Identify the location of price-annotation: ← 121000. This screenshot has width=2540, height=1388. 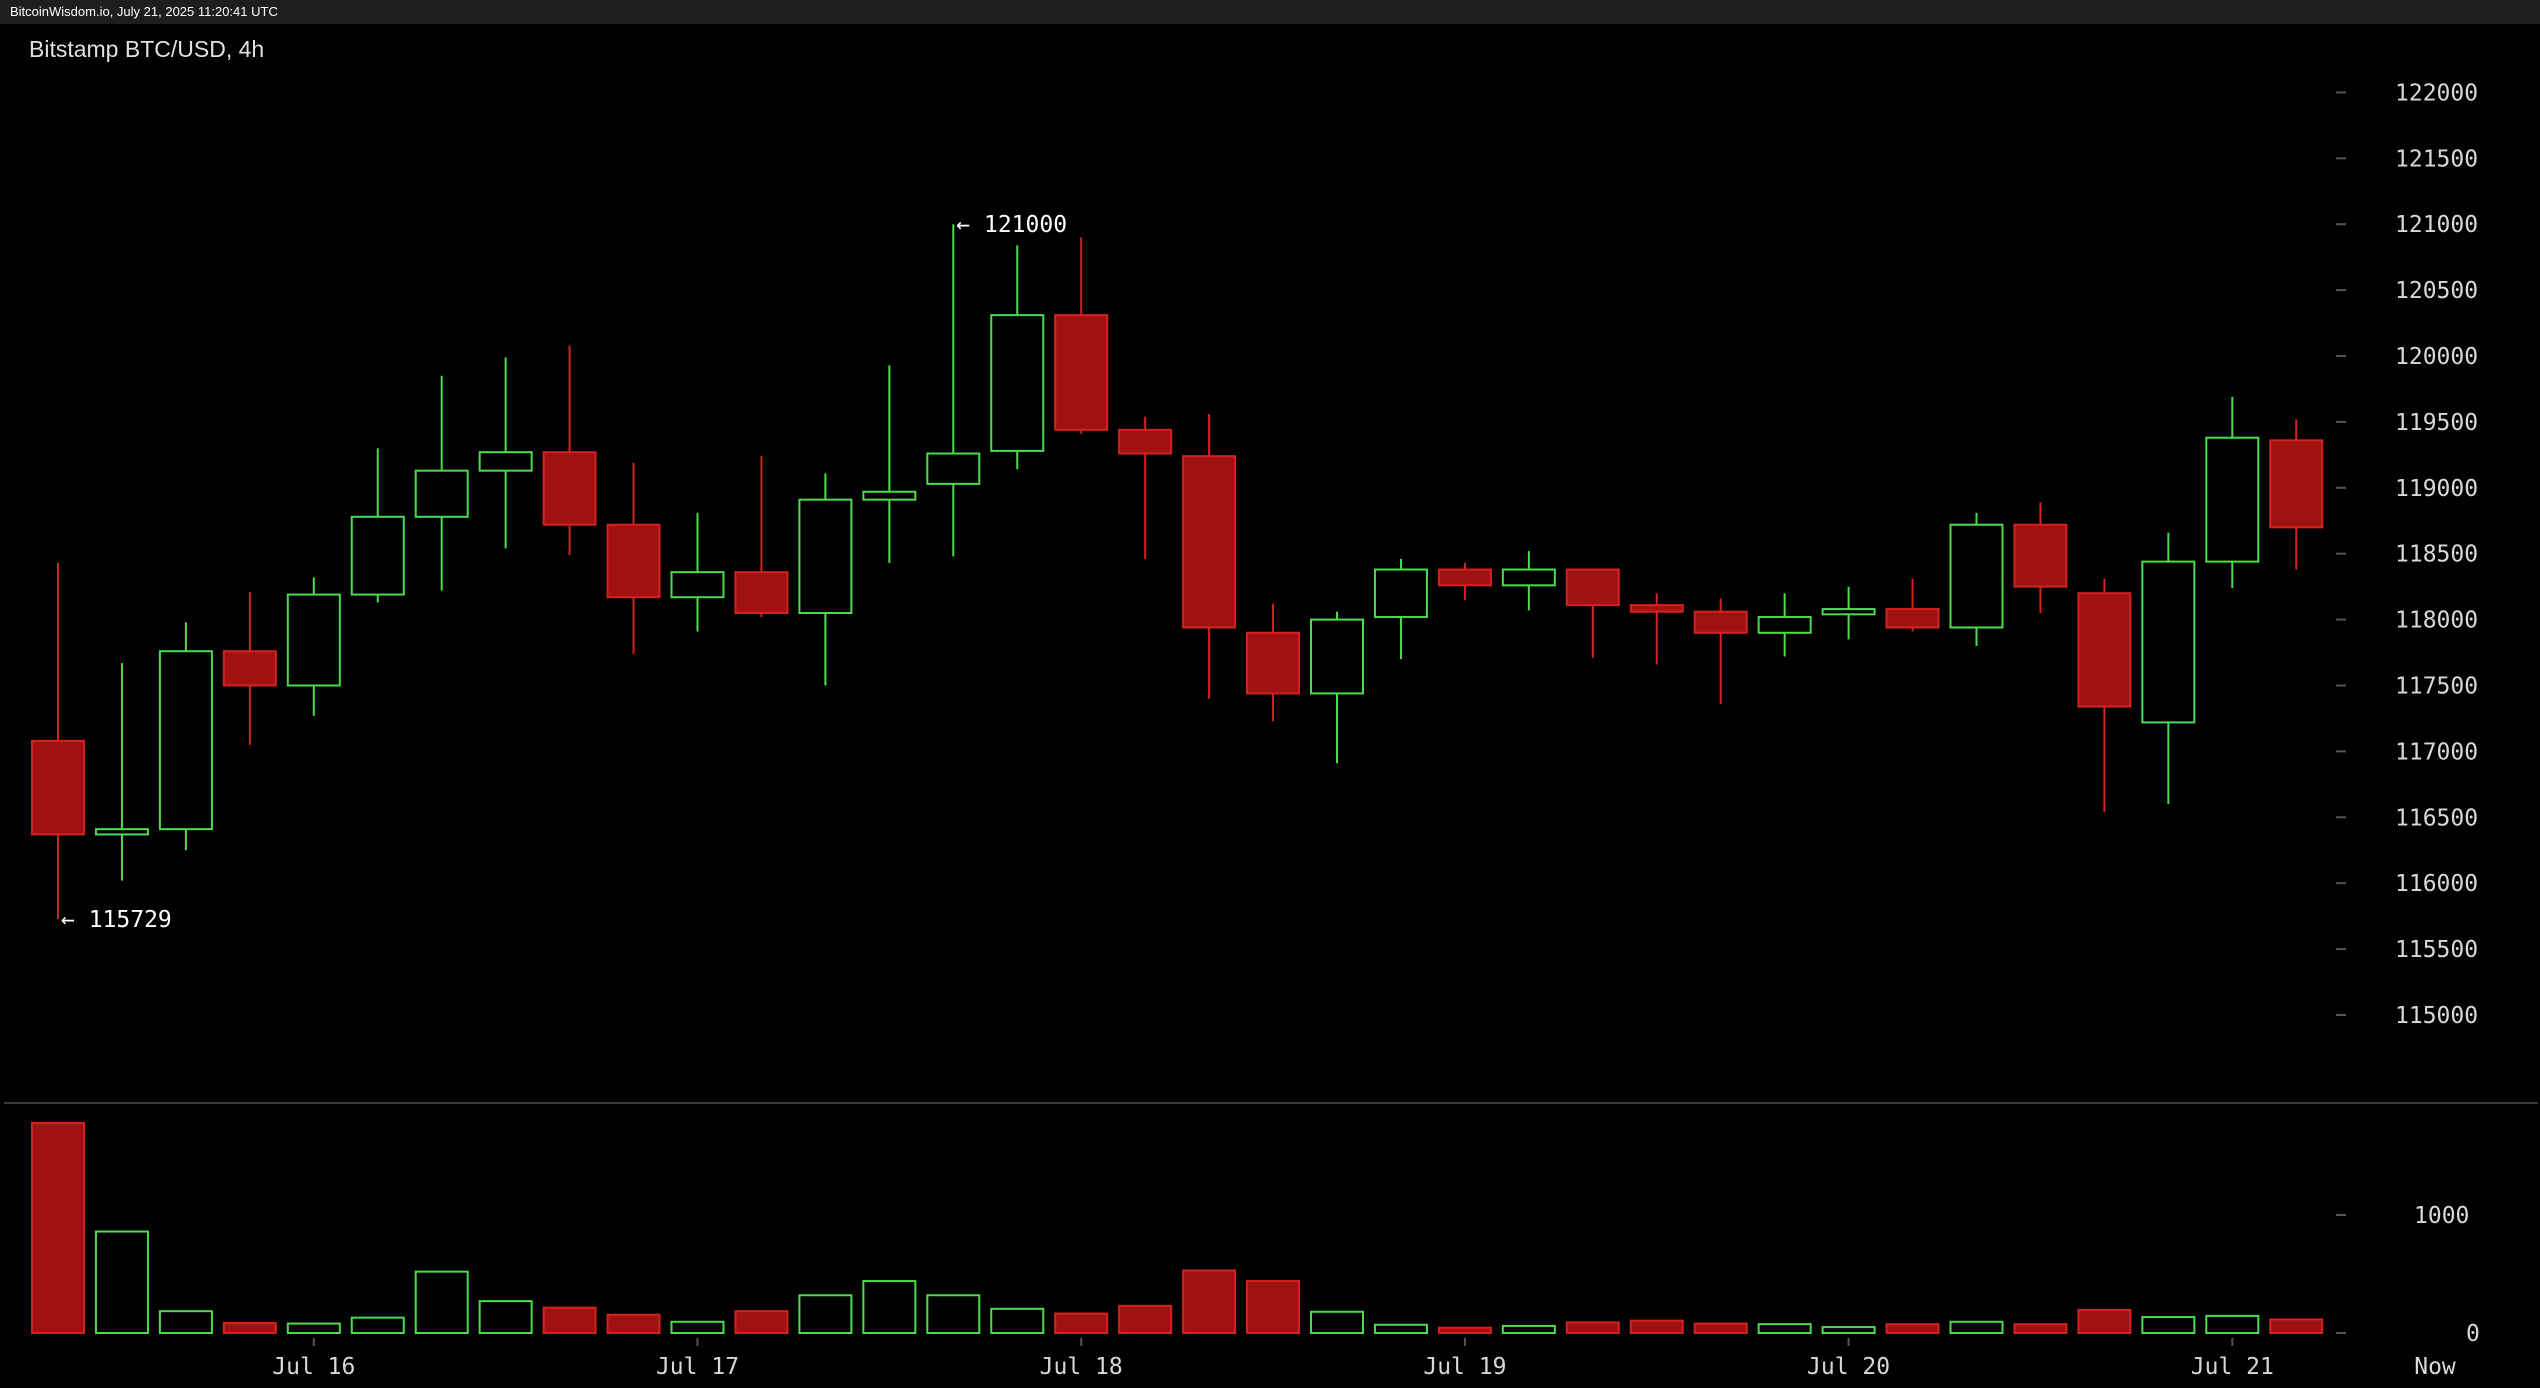
(1011, 225).